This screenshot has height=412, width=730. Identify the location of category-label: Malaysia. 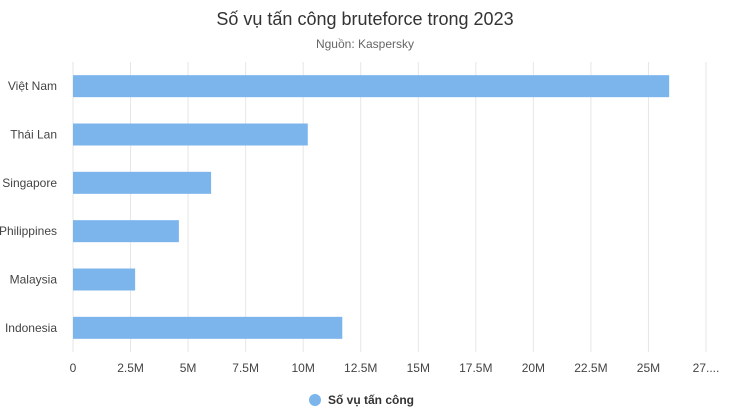
(34, 280).